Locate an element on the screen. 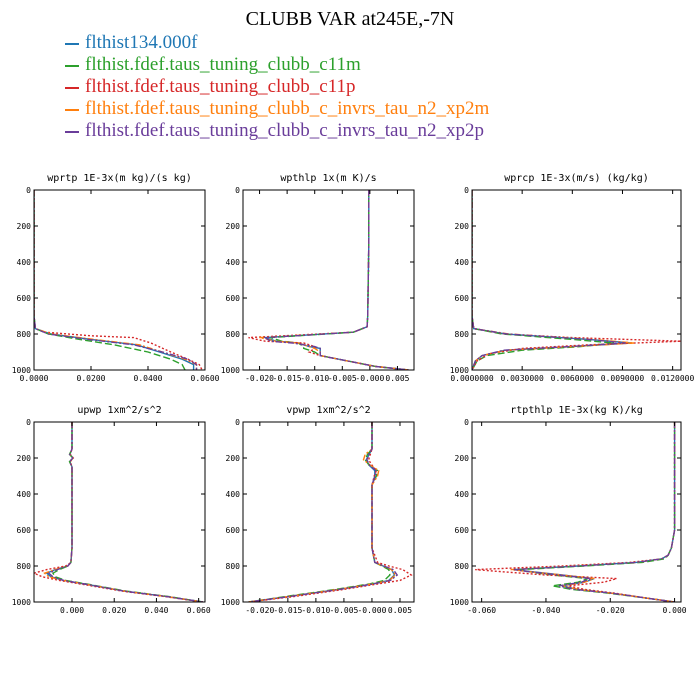 This screenshot has height=700, width=700. x-tick-label: 0.0400 is located at coordinates (148, 378).